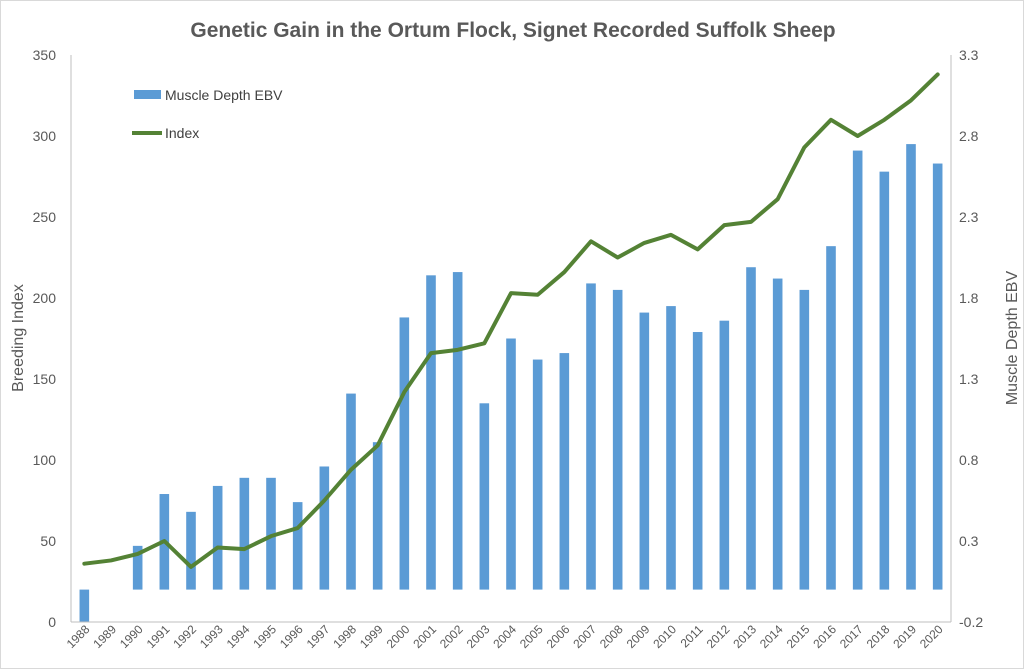 The height and width of the screenshot is (670, 1024). What do you see at coordinates (969, 55) in the screenshot?
I see `right-tick-label: 3.3` at bounding box center [969, 55].